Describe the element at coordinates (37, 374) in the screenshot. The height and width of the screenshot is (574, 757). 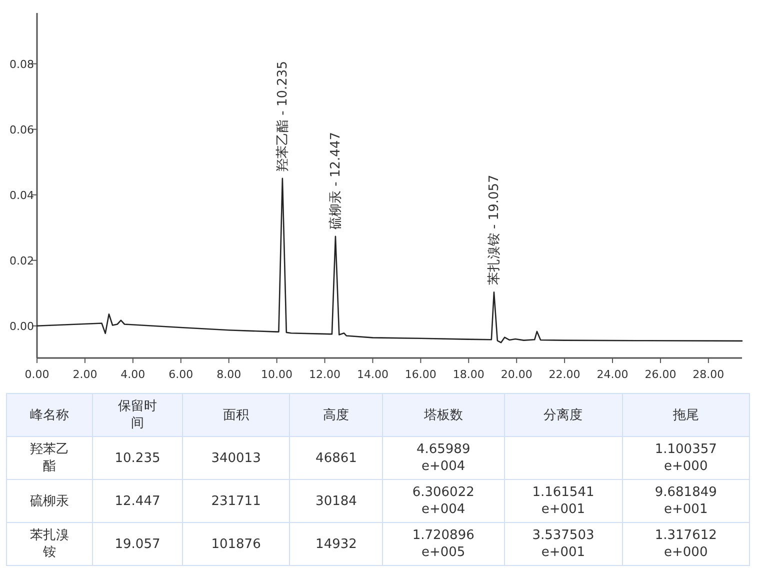
I see `x-tick-label: 0.00` at that location.